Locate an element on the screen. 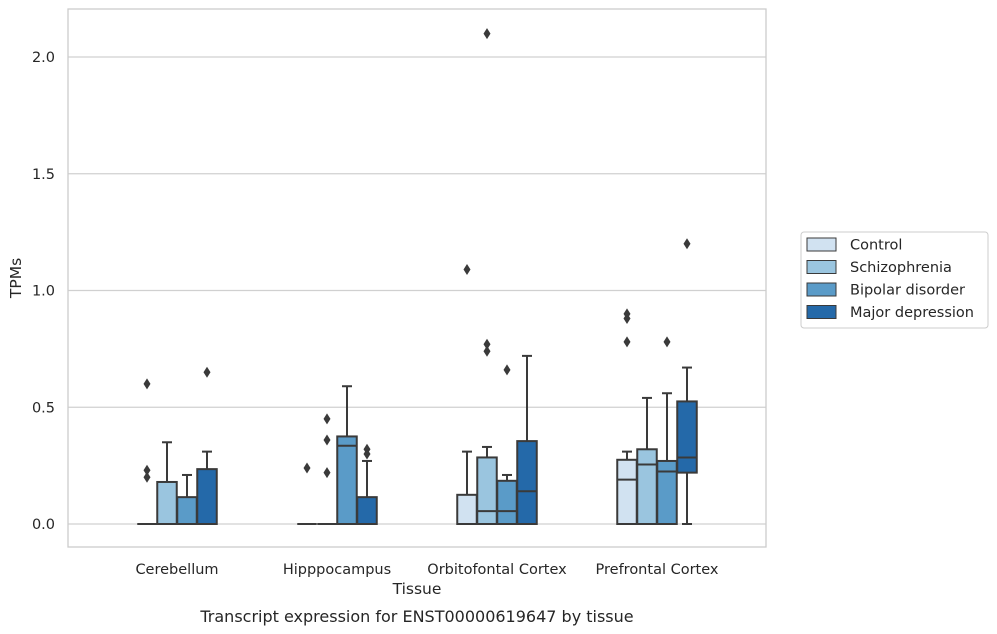 The height and width of the screenshot is (634, 997). legend-frame is located at coordinates (894, 280).